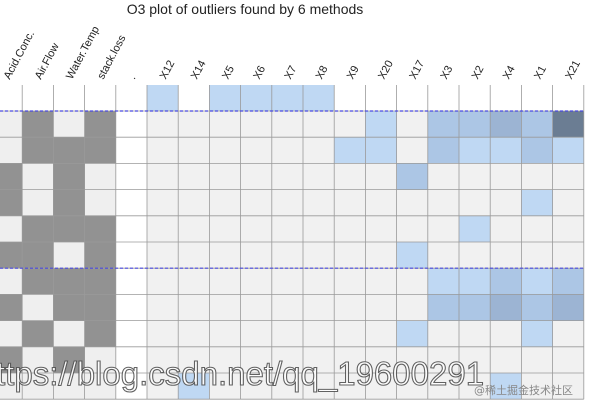 Image resolution: width=590 pixels, height=403 pixels. I want to click on column-label: X17, so click(417, 69).